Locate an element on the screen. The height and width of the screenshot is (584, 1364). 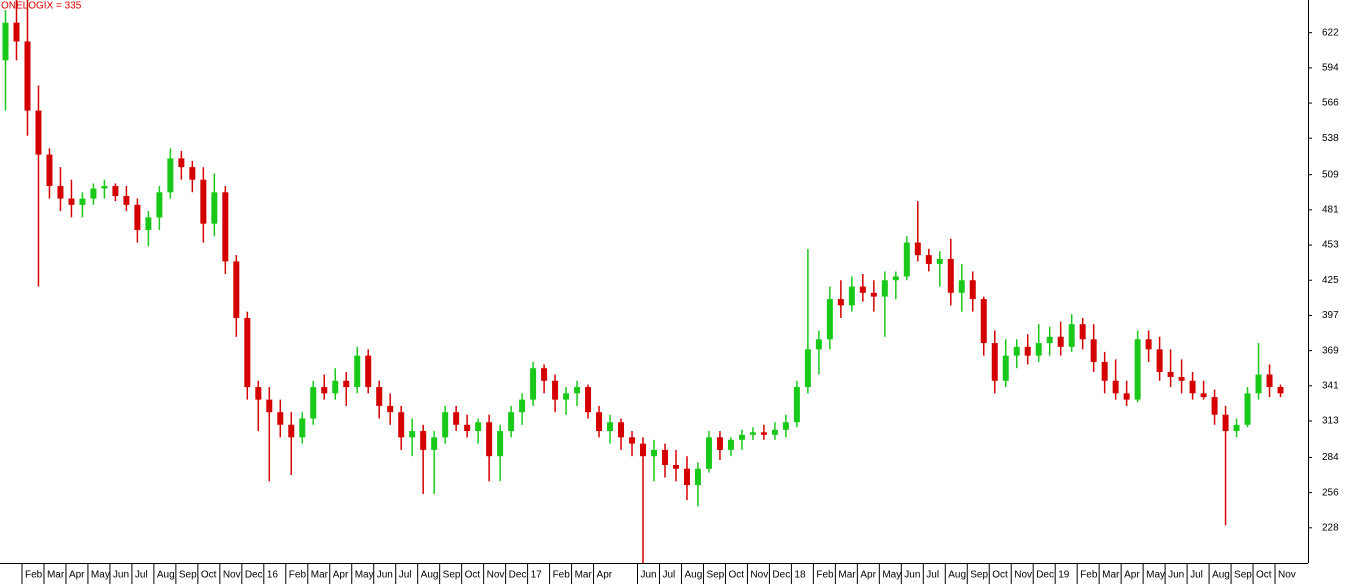
y-tick-label: 228 is located at coordinates (1330, 527).